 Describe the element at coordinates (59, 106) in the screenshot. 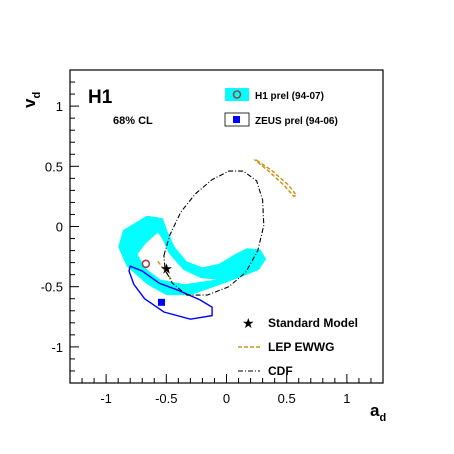

I see `y-tick-label: 1` at that location.